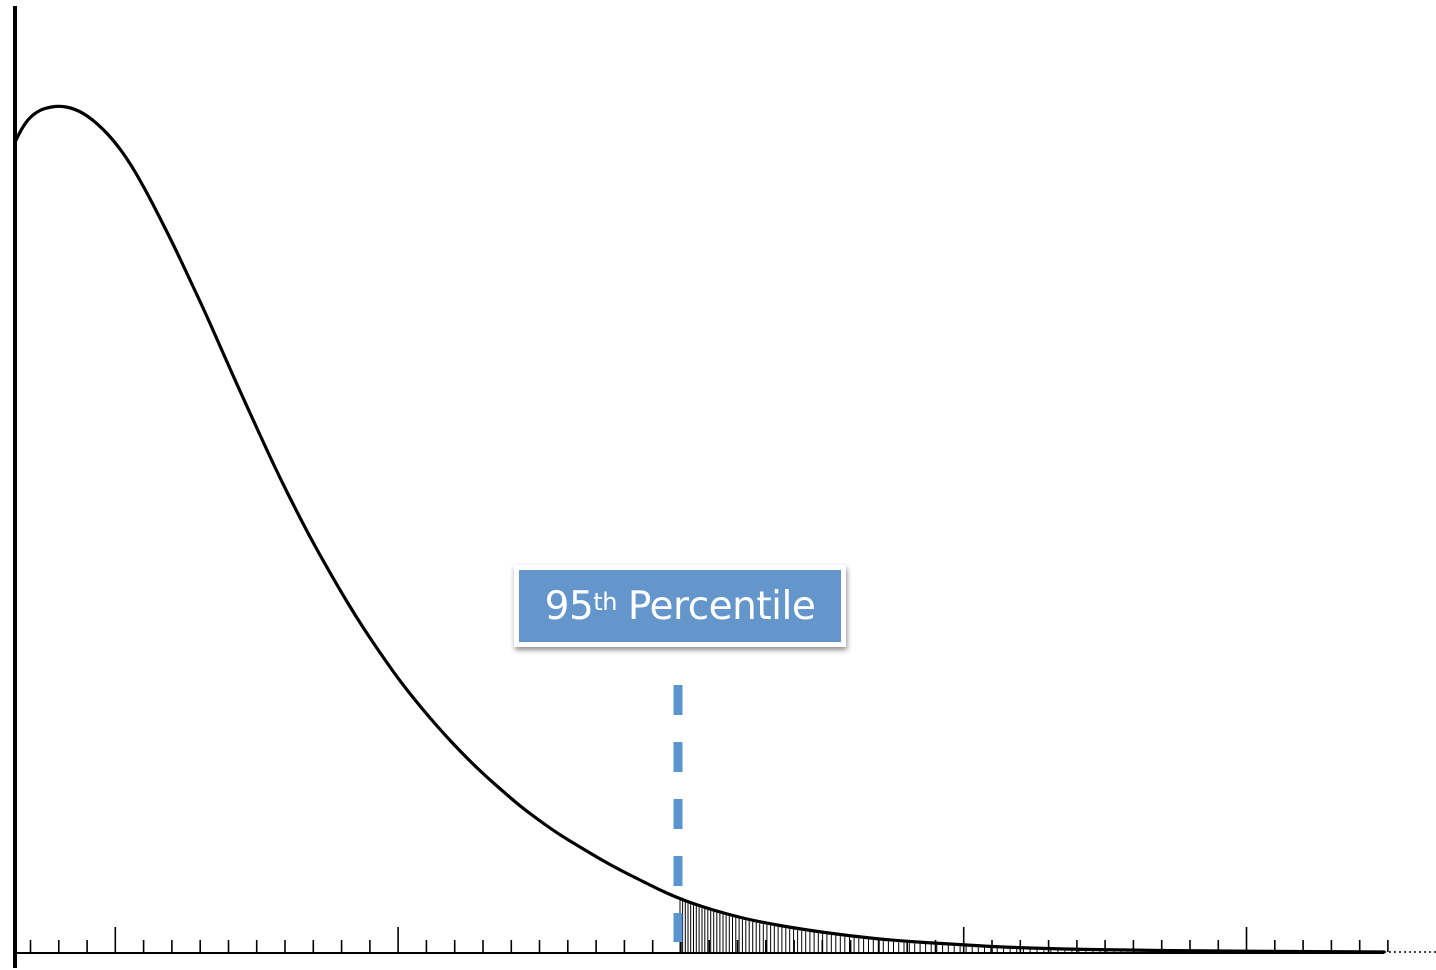 The width and height of the screenshot is (1436, 970). What do you see at coordinates (605, 602) in the screenshot?
I see `percentile-ordinal-suffix: th` at bounding box center [605, 602].